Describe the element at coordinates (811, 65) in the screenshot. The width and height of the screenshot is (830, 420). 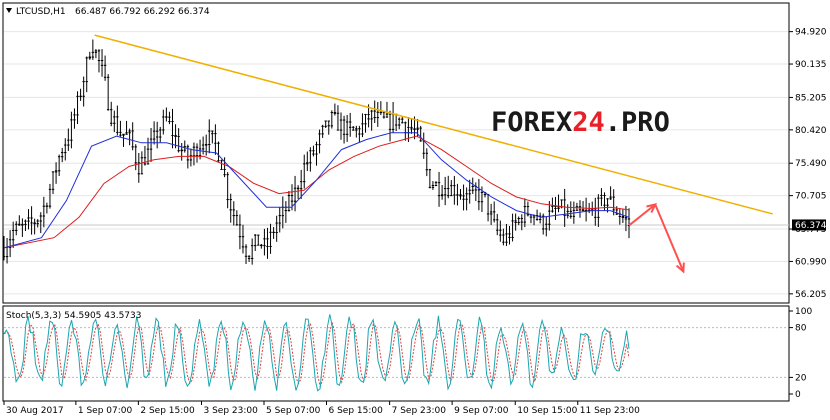
I see `y-tick-label: 90.135` at that location.